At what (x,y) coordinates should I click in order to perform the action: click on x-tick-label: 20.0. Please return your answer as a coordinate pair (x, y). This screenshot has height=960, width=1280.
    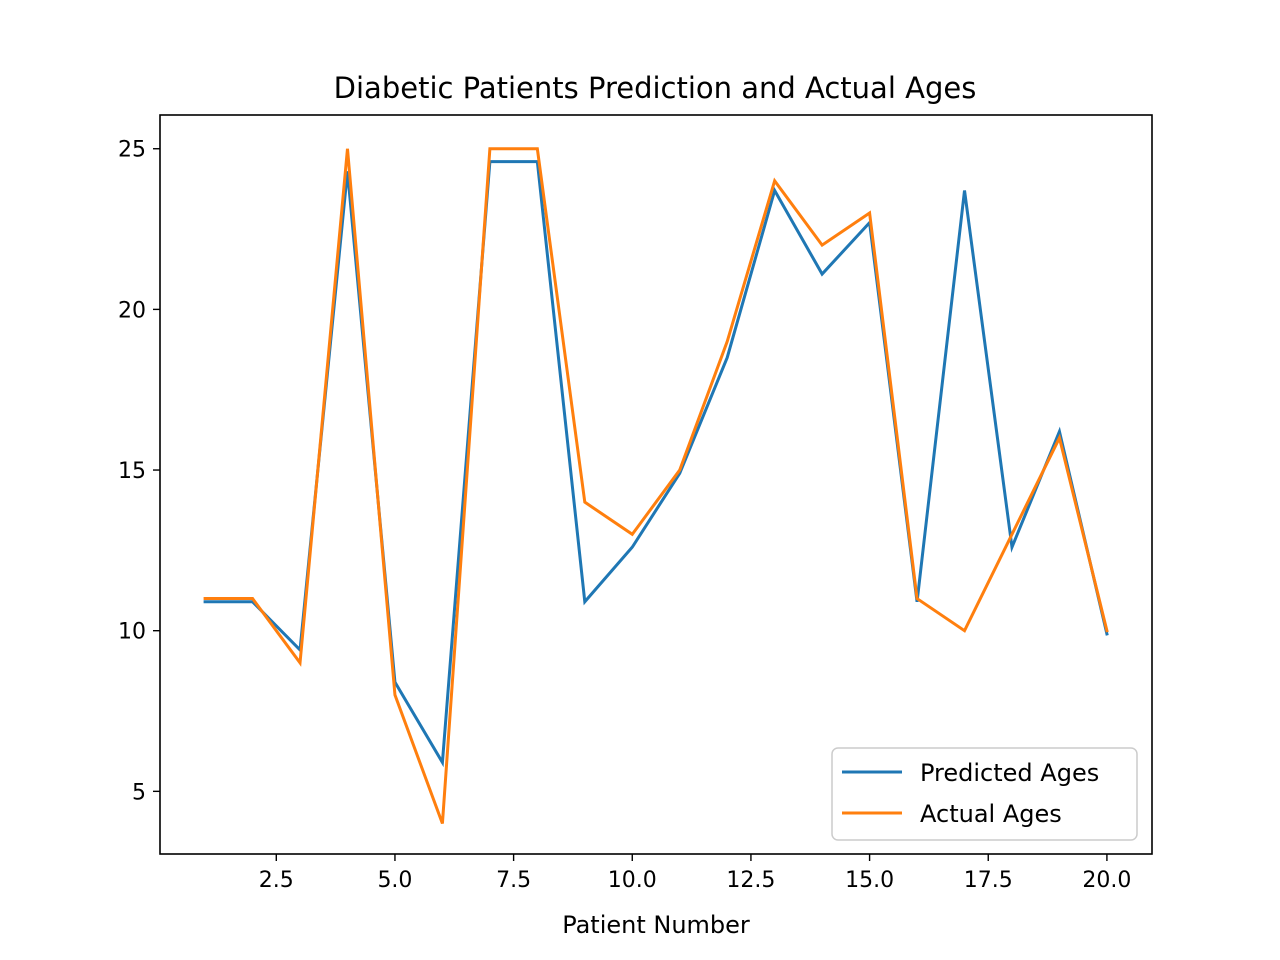
    Looking at the image, I should click on (1106, 880).